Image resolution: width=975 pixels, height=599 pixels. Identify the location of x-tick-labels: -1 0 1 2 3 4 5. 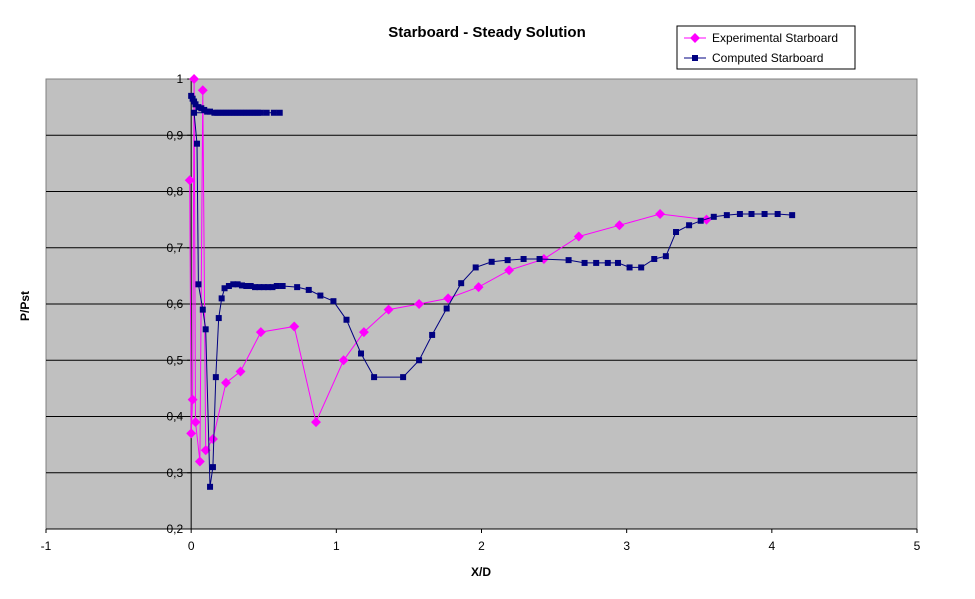
(481, 541).